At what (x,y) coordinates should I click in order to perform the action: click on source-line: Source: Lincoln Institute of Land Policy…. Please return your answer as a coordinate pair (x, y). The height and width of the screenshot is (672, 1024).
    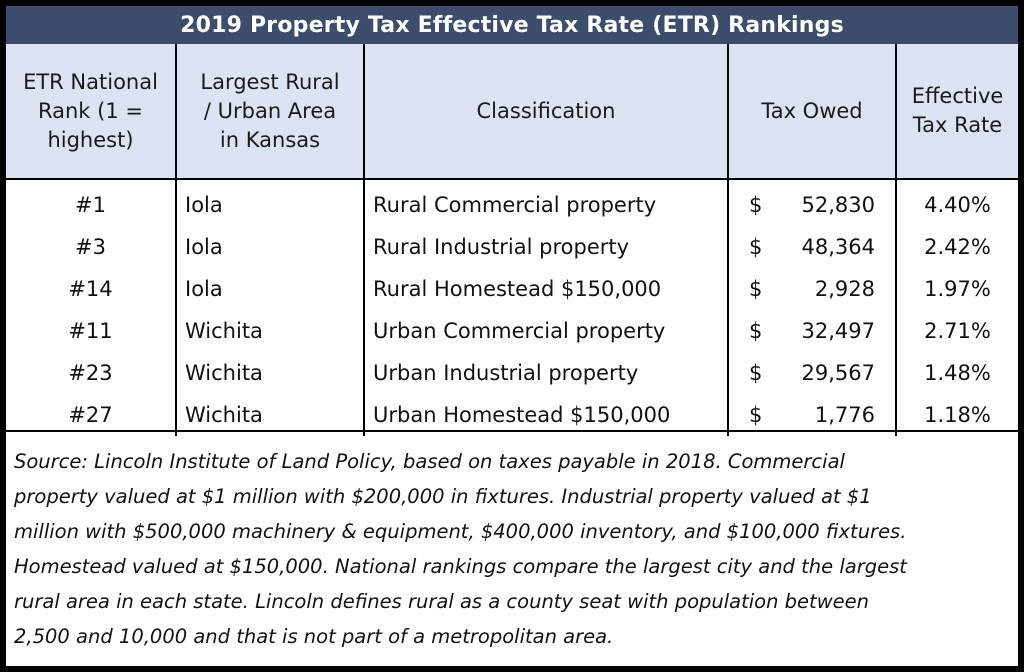
    Looking at the image, I should click on (429, 461).